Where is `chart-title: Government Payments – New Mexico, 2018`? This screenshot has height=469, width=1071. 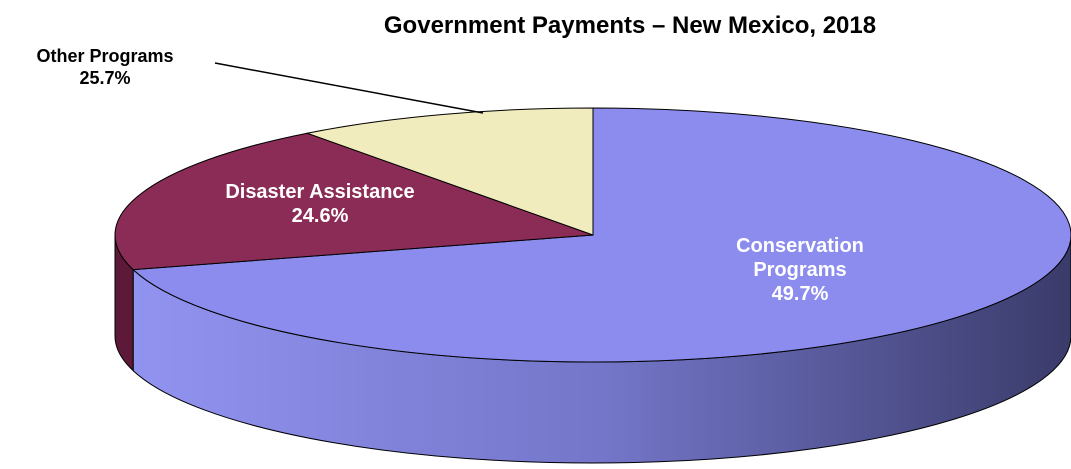 chart-title: Government Payments – New Mexico, 2018 is located at coordinates (630, 25).